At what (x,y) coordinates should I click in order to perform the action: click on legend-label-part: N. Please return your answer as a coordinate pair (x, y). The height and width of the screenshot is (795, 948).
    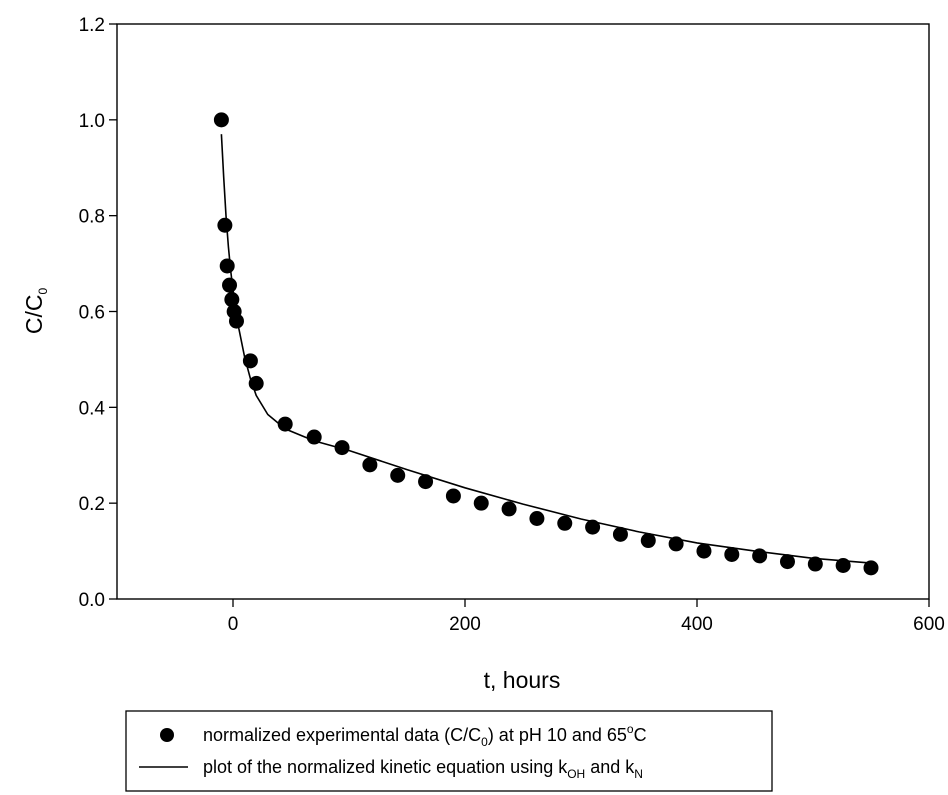
    Looking at the image, I should click on (638, 774).